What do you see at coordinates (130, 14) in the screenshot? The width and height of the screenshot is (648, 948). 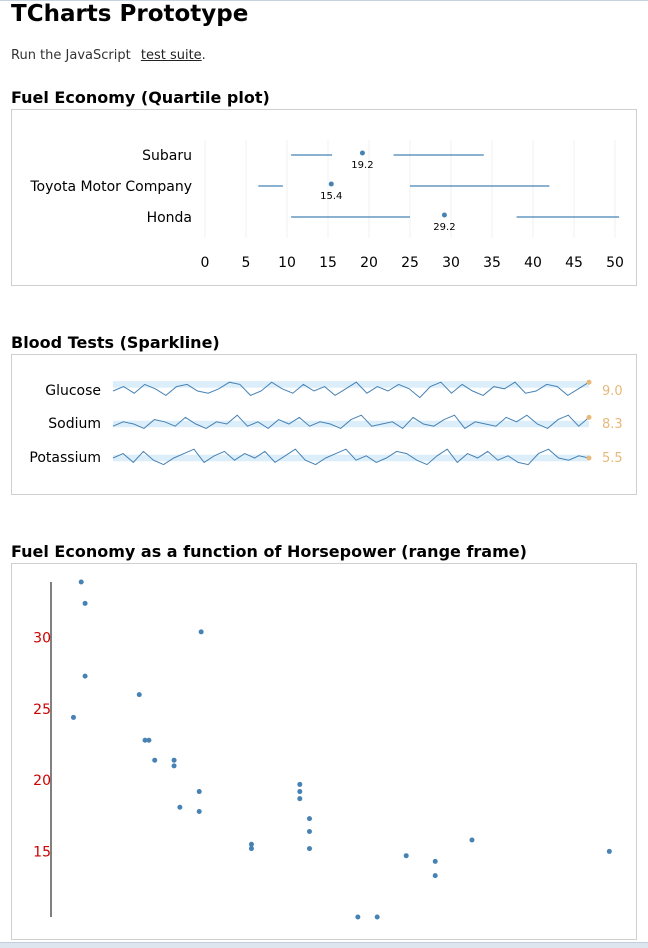 I see `page-title: TCharts Prototype` at bounding box center [130, 14].